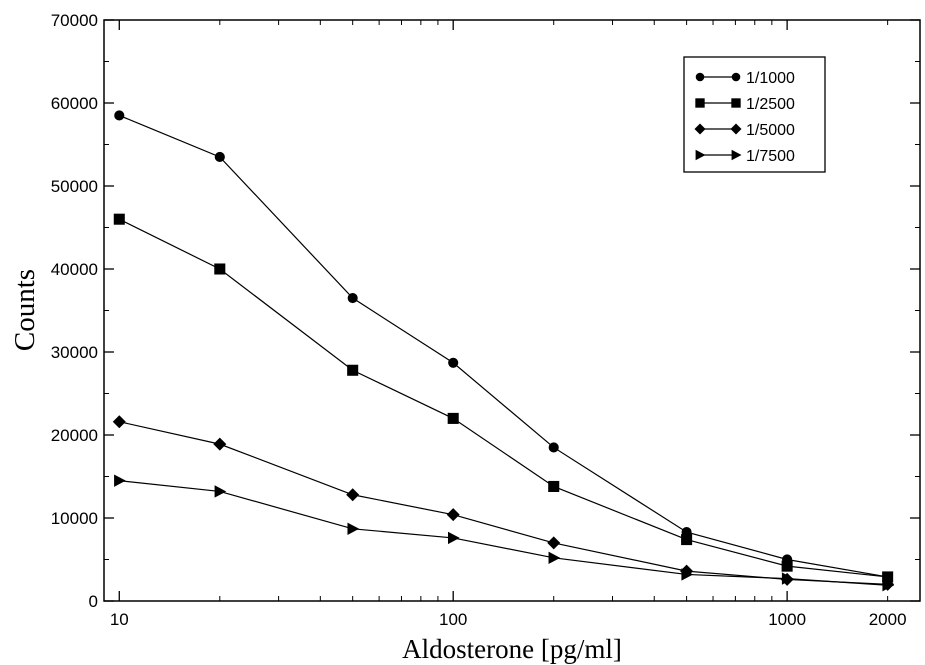 Image resolution: width=925 pixels, height=665 pixels. I want to click on legend-label: 1/1000, so click(770, 78).